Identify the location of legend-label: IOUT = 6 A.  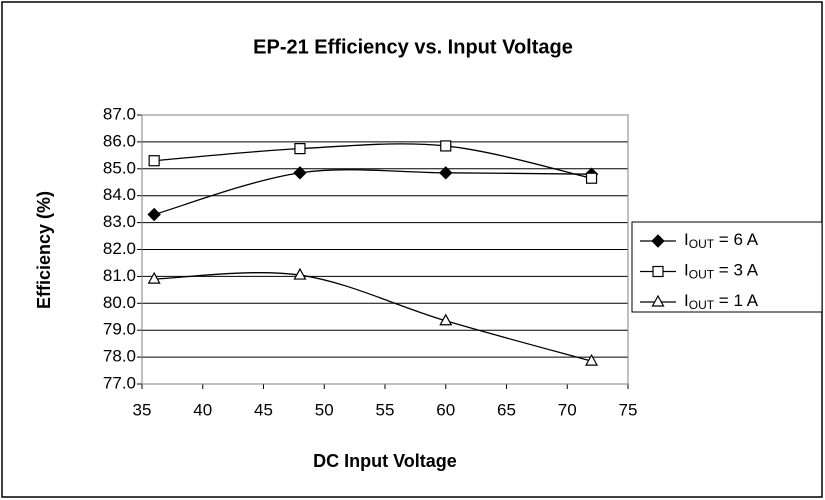
(721, 240).